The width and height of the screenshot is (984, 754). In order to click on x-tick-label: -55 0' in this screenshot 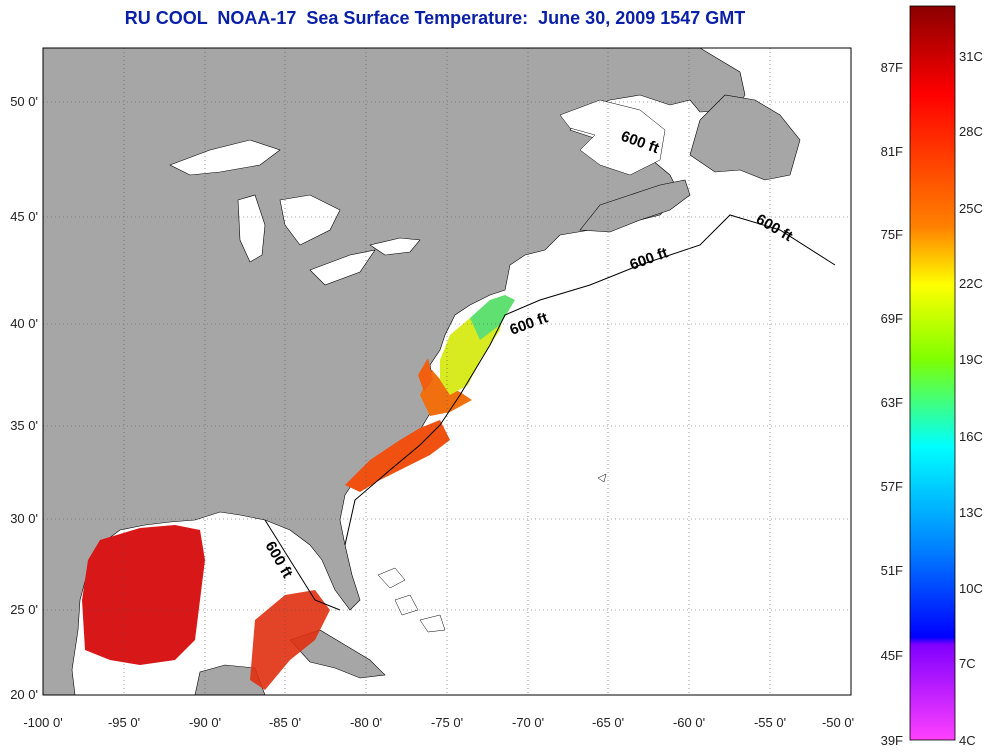, I will do `click(770, 722)`.